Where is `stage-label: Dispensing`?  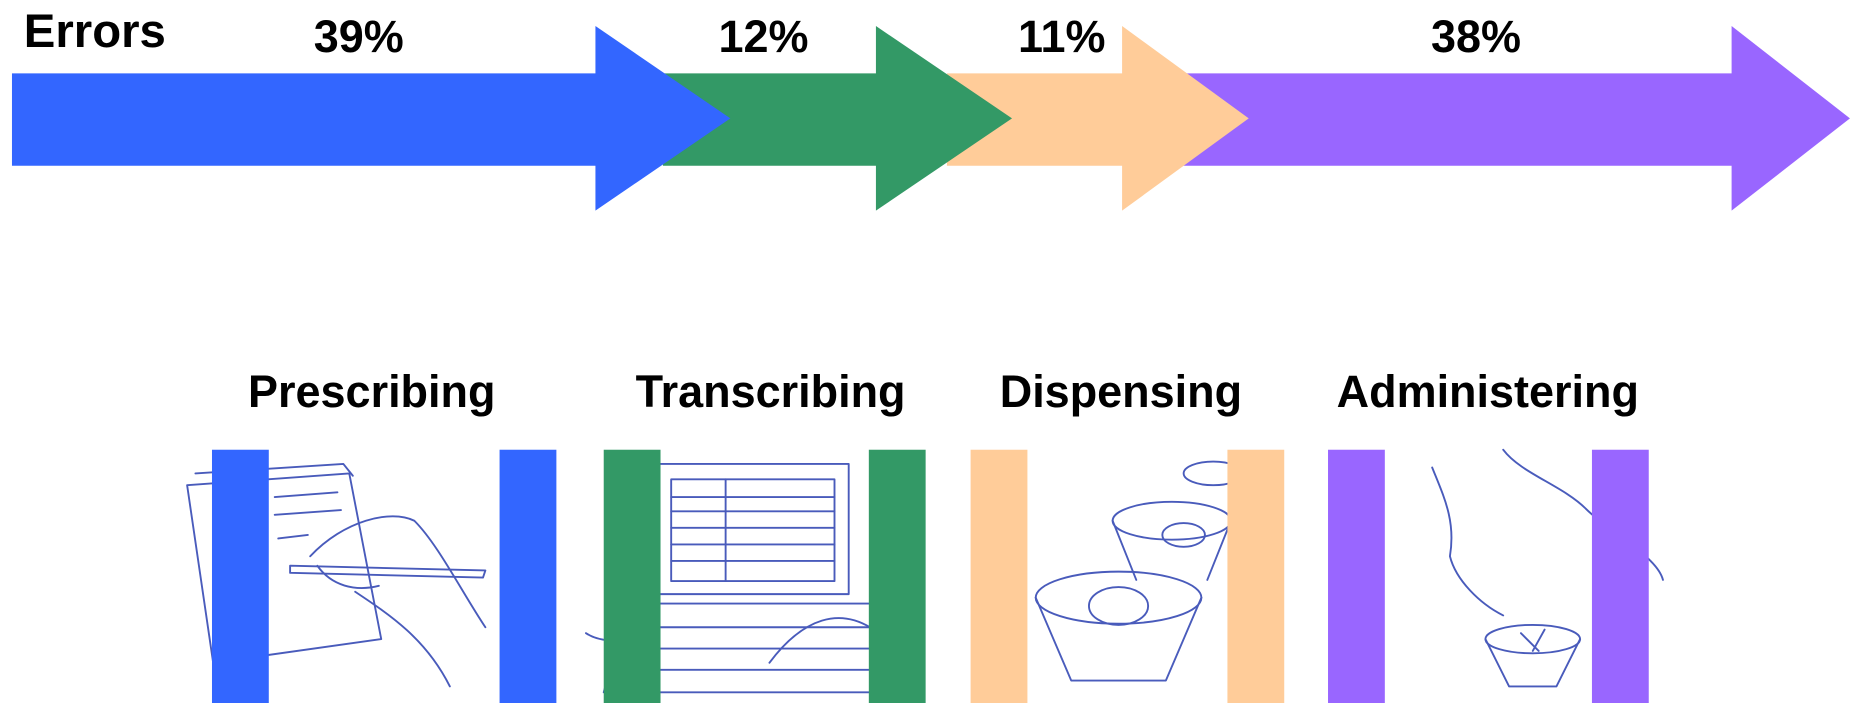
stage-label: Dispensing is located at coordinates (1121, 391).